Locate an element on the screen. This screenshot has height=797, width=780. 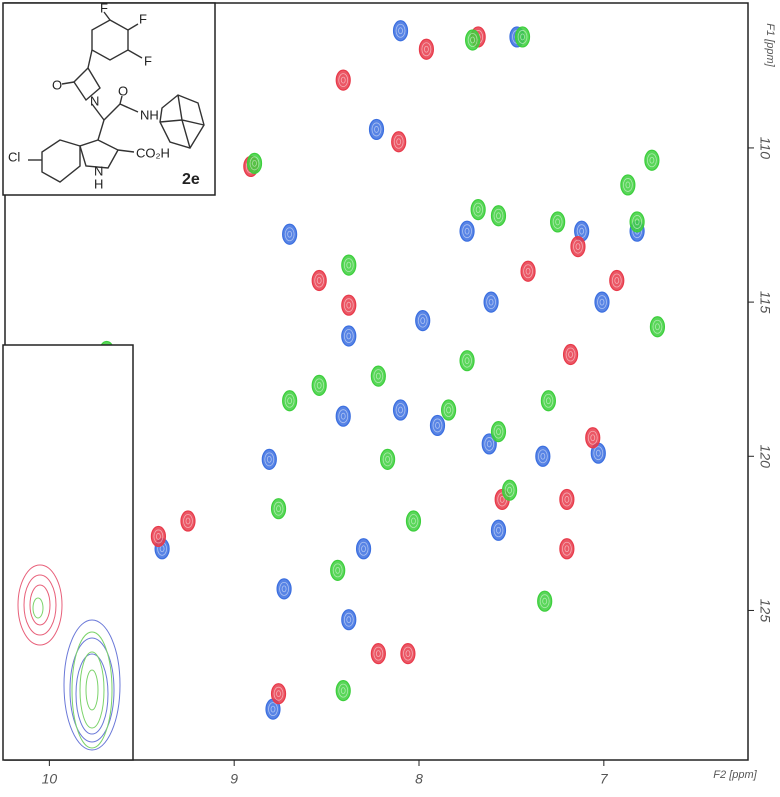
atom-label: O is located at coordinates (123, 90).